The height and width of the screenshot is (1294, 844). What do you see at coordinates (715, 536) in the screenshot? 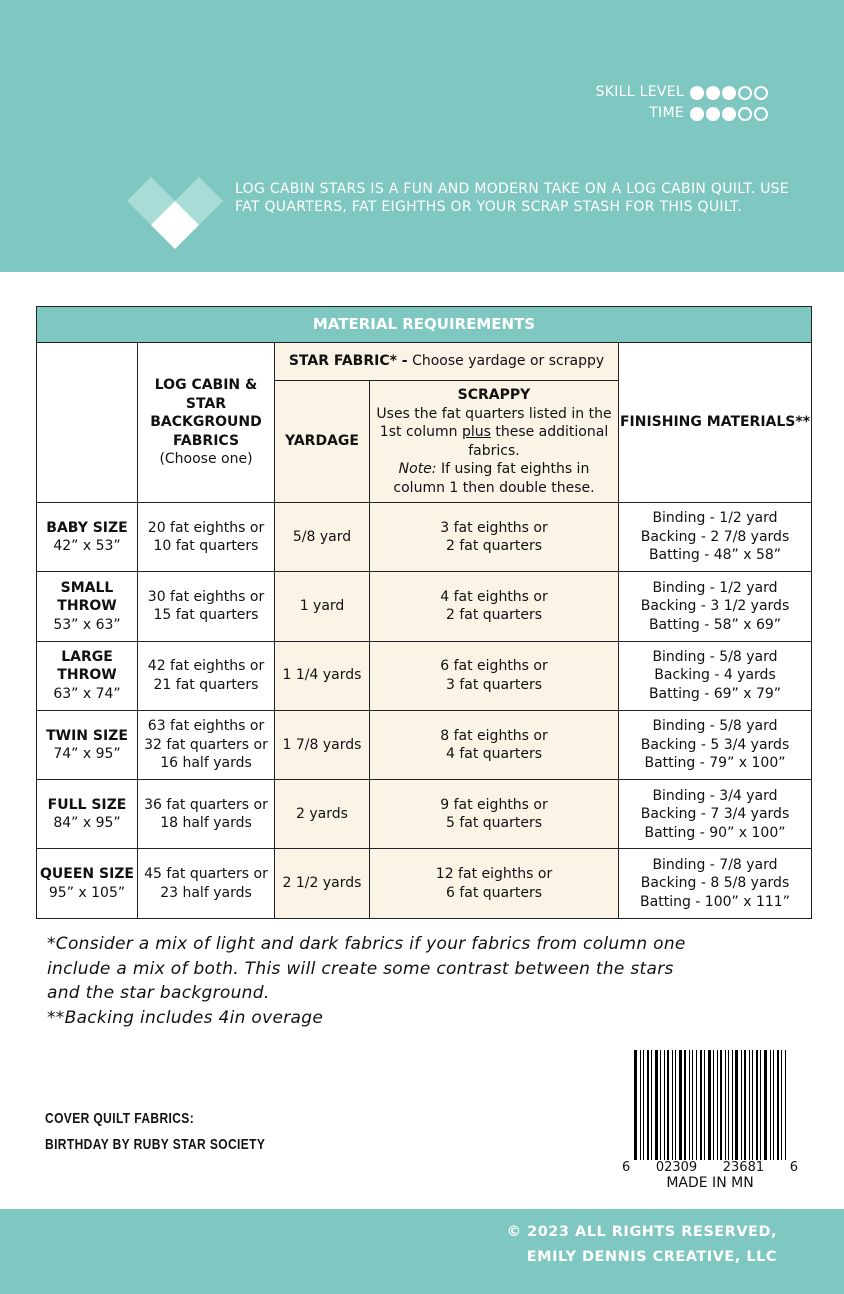
I see `finishing-line: Backing - 2 7/8 yards` at bounding box center [715, 536].